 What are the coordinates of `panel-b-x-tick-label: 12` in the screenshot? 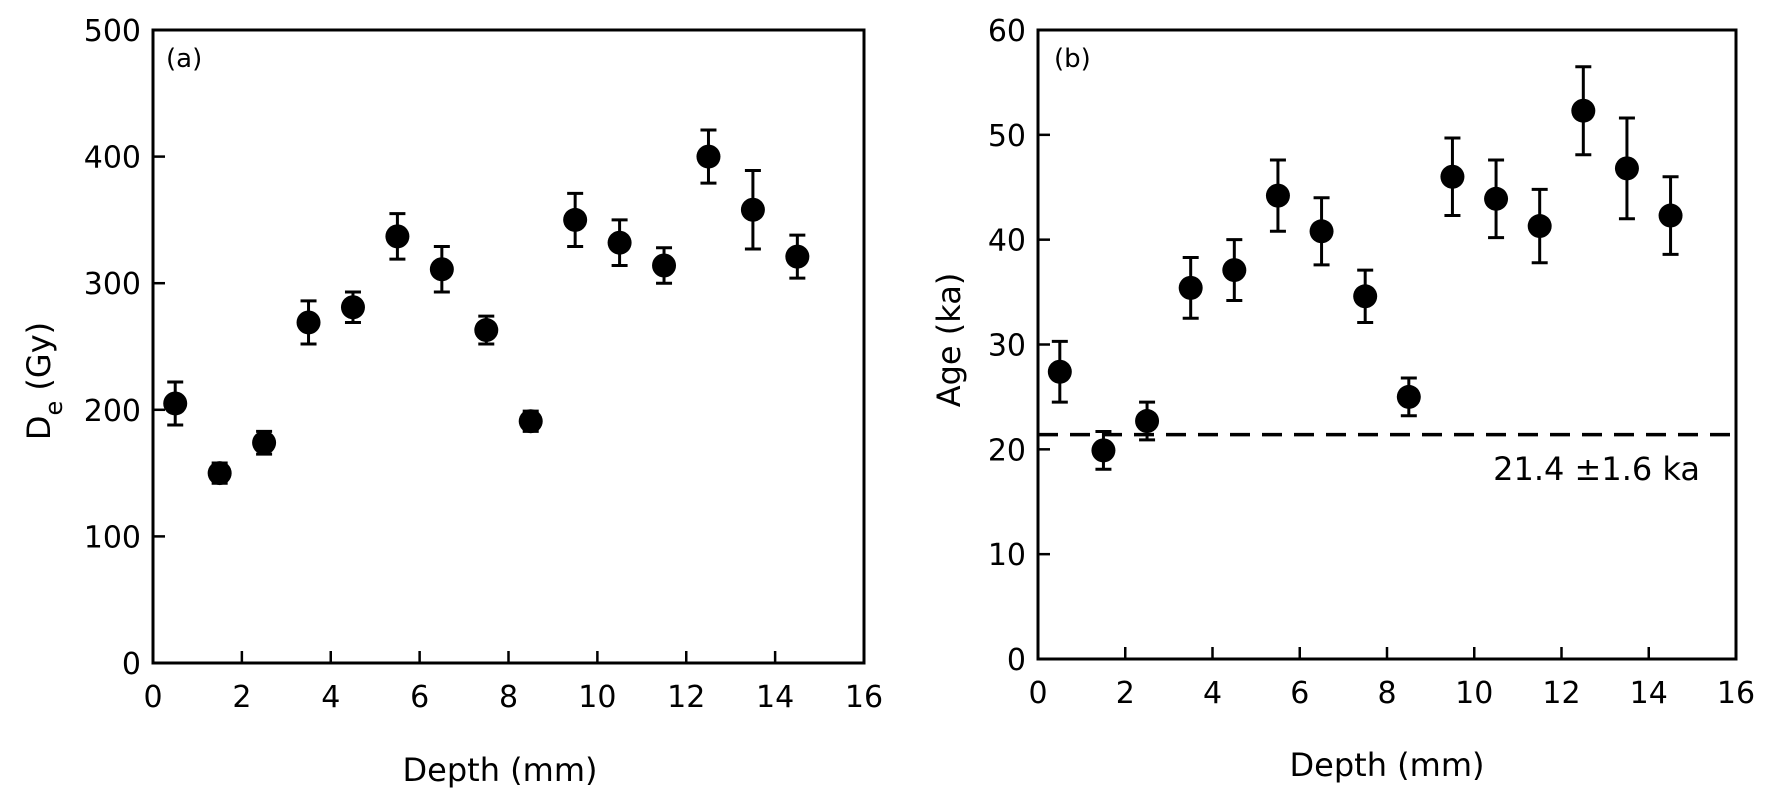 It's located at (1561, 693).